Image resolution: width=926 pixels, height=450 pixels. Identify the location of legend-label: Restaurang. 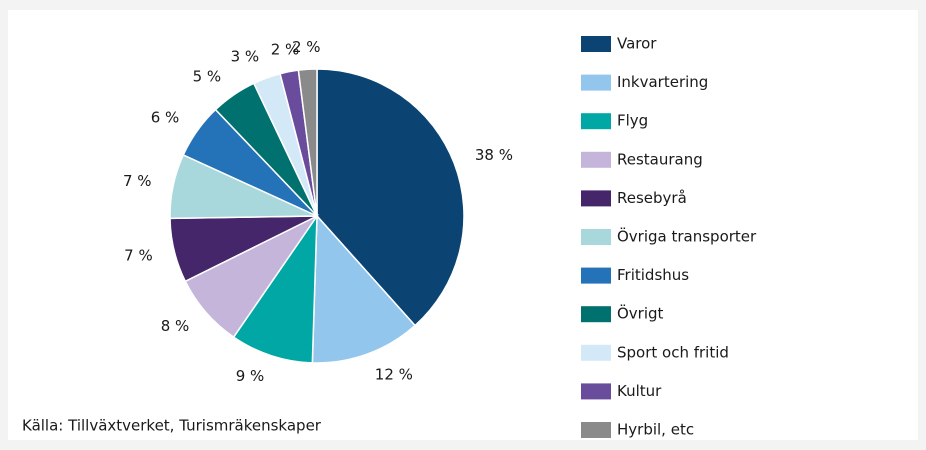
(660, 159).